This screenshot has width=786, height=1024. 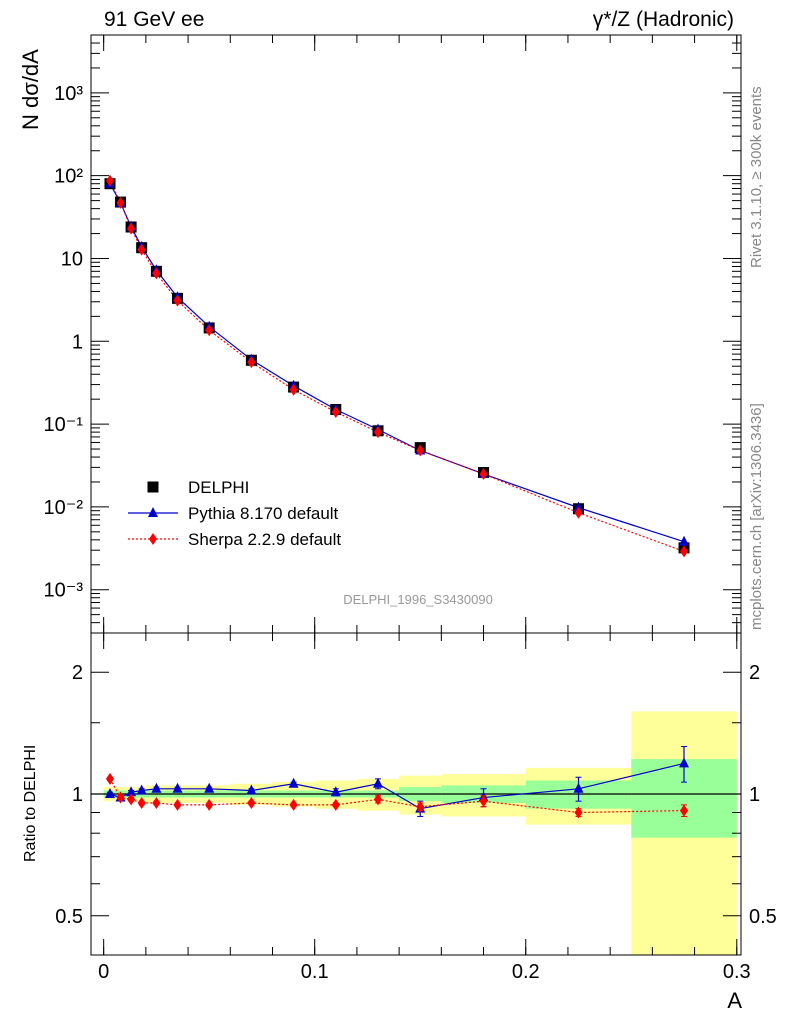 What do you see at coordinates (68, 94) in the screenshot?
I see `main-y-tick-label: 10³` at bounding box center [68, 94].